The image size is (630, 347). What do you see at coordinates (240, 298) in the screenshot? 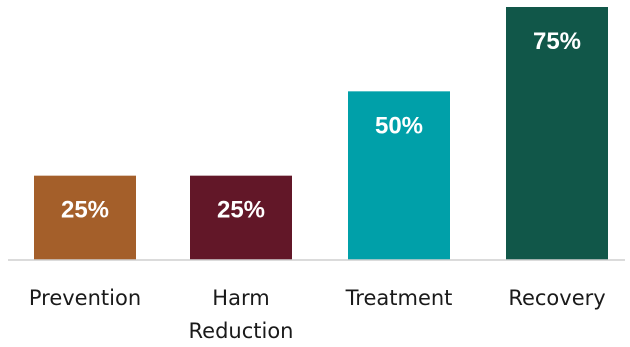
I see `category-label: Harm` at bounding box center [240, 298].